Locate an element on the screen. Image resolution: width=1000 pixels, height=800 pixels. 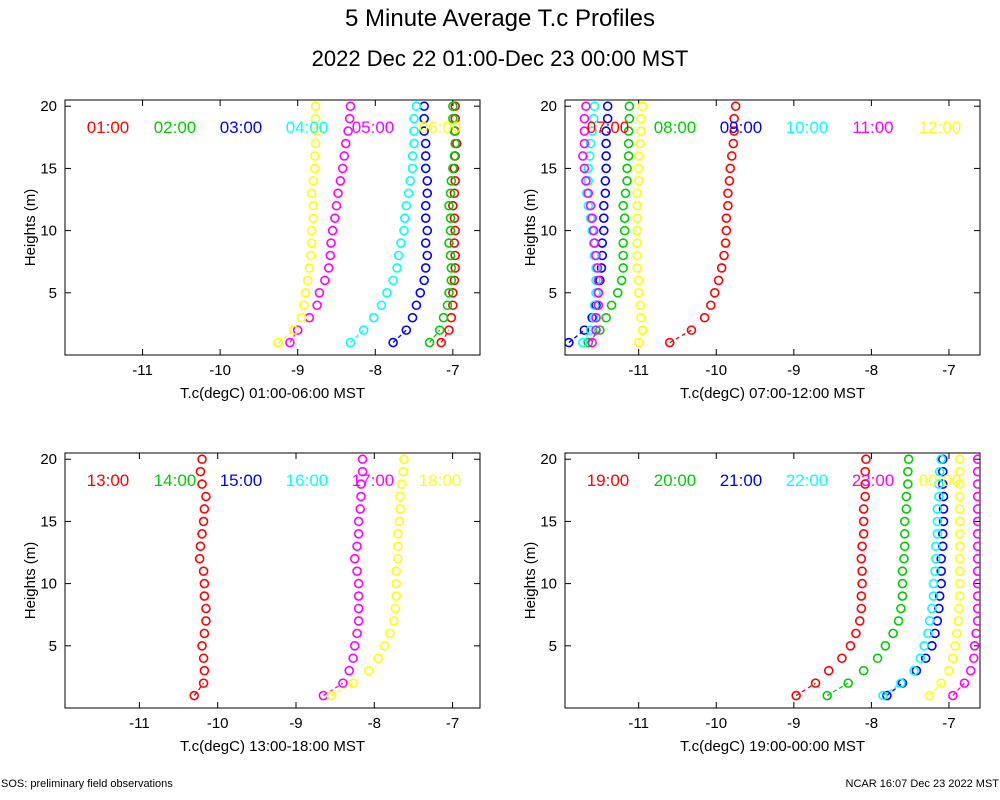
y-tick-label: 10 is located at coordinates (548, 584).